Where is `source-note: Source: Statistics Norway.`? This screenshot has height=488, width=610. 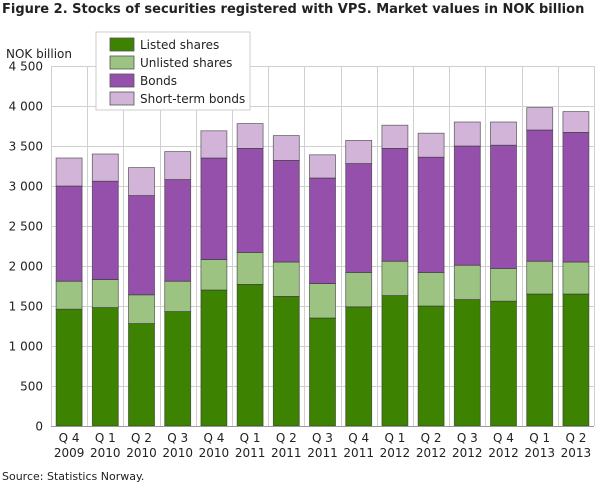
source-note: Source: Statistics Norway. is located at coordinates (73, 476).